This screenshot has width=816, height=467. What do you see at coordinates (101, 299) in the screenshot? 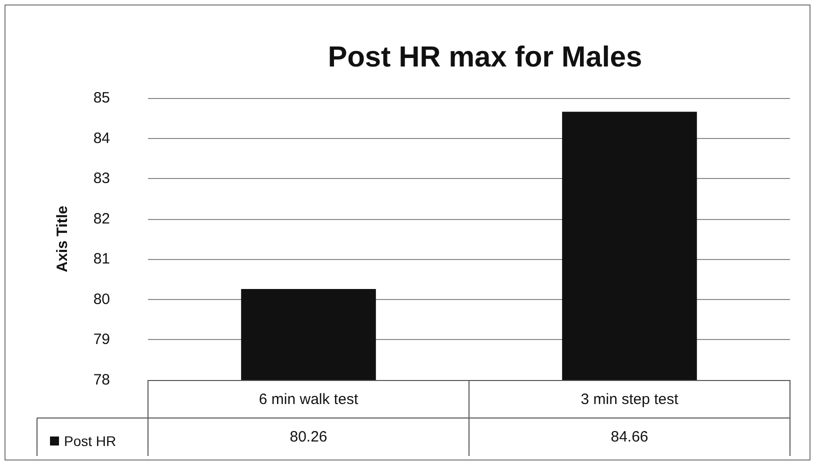
I see `y-tick-label: 80` at bounding box center [101, 299].